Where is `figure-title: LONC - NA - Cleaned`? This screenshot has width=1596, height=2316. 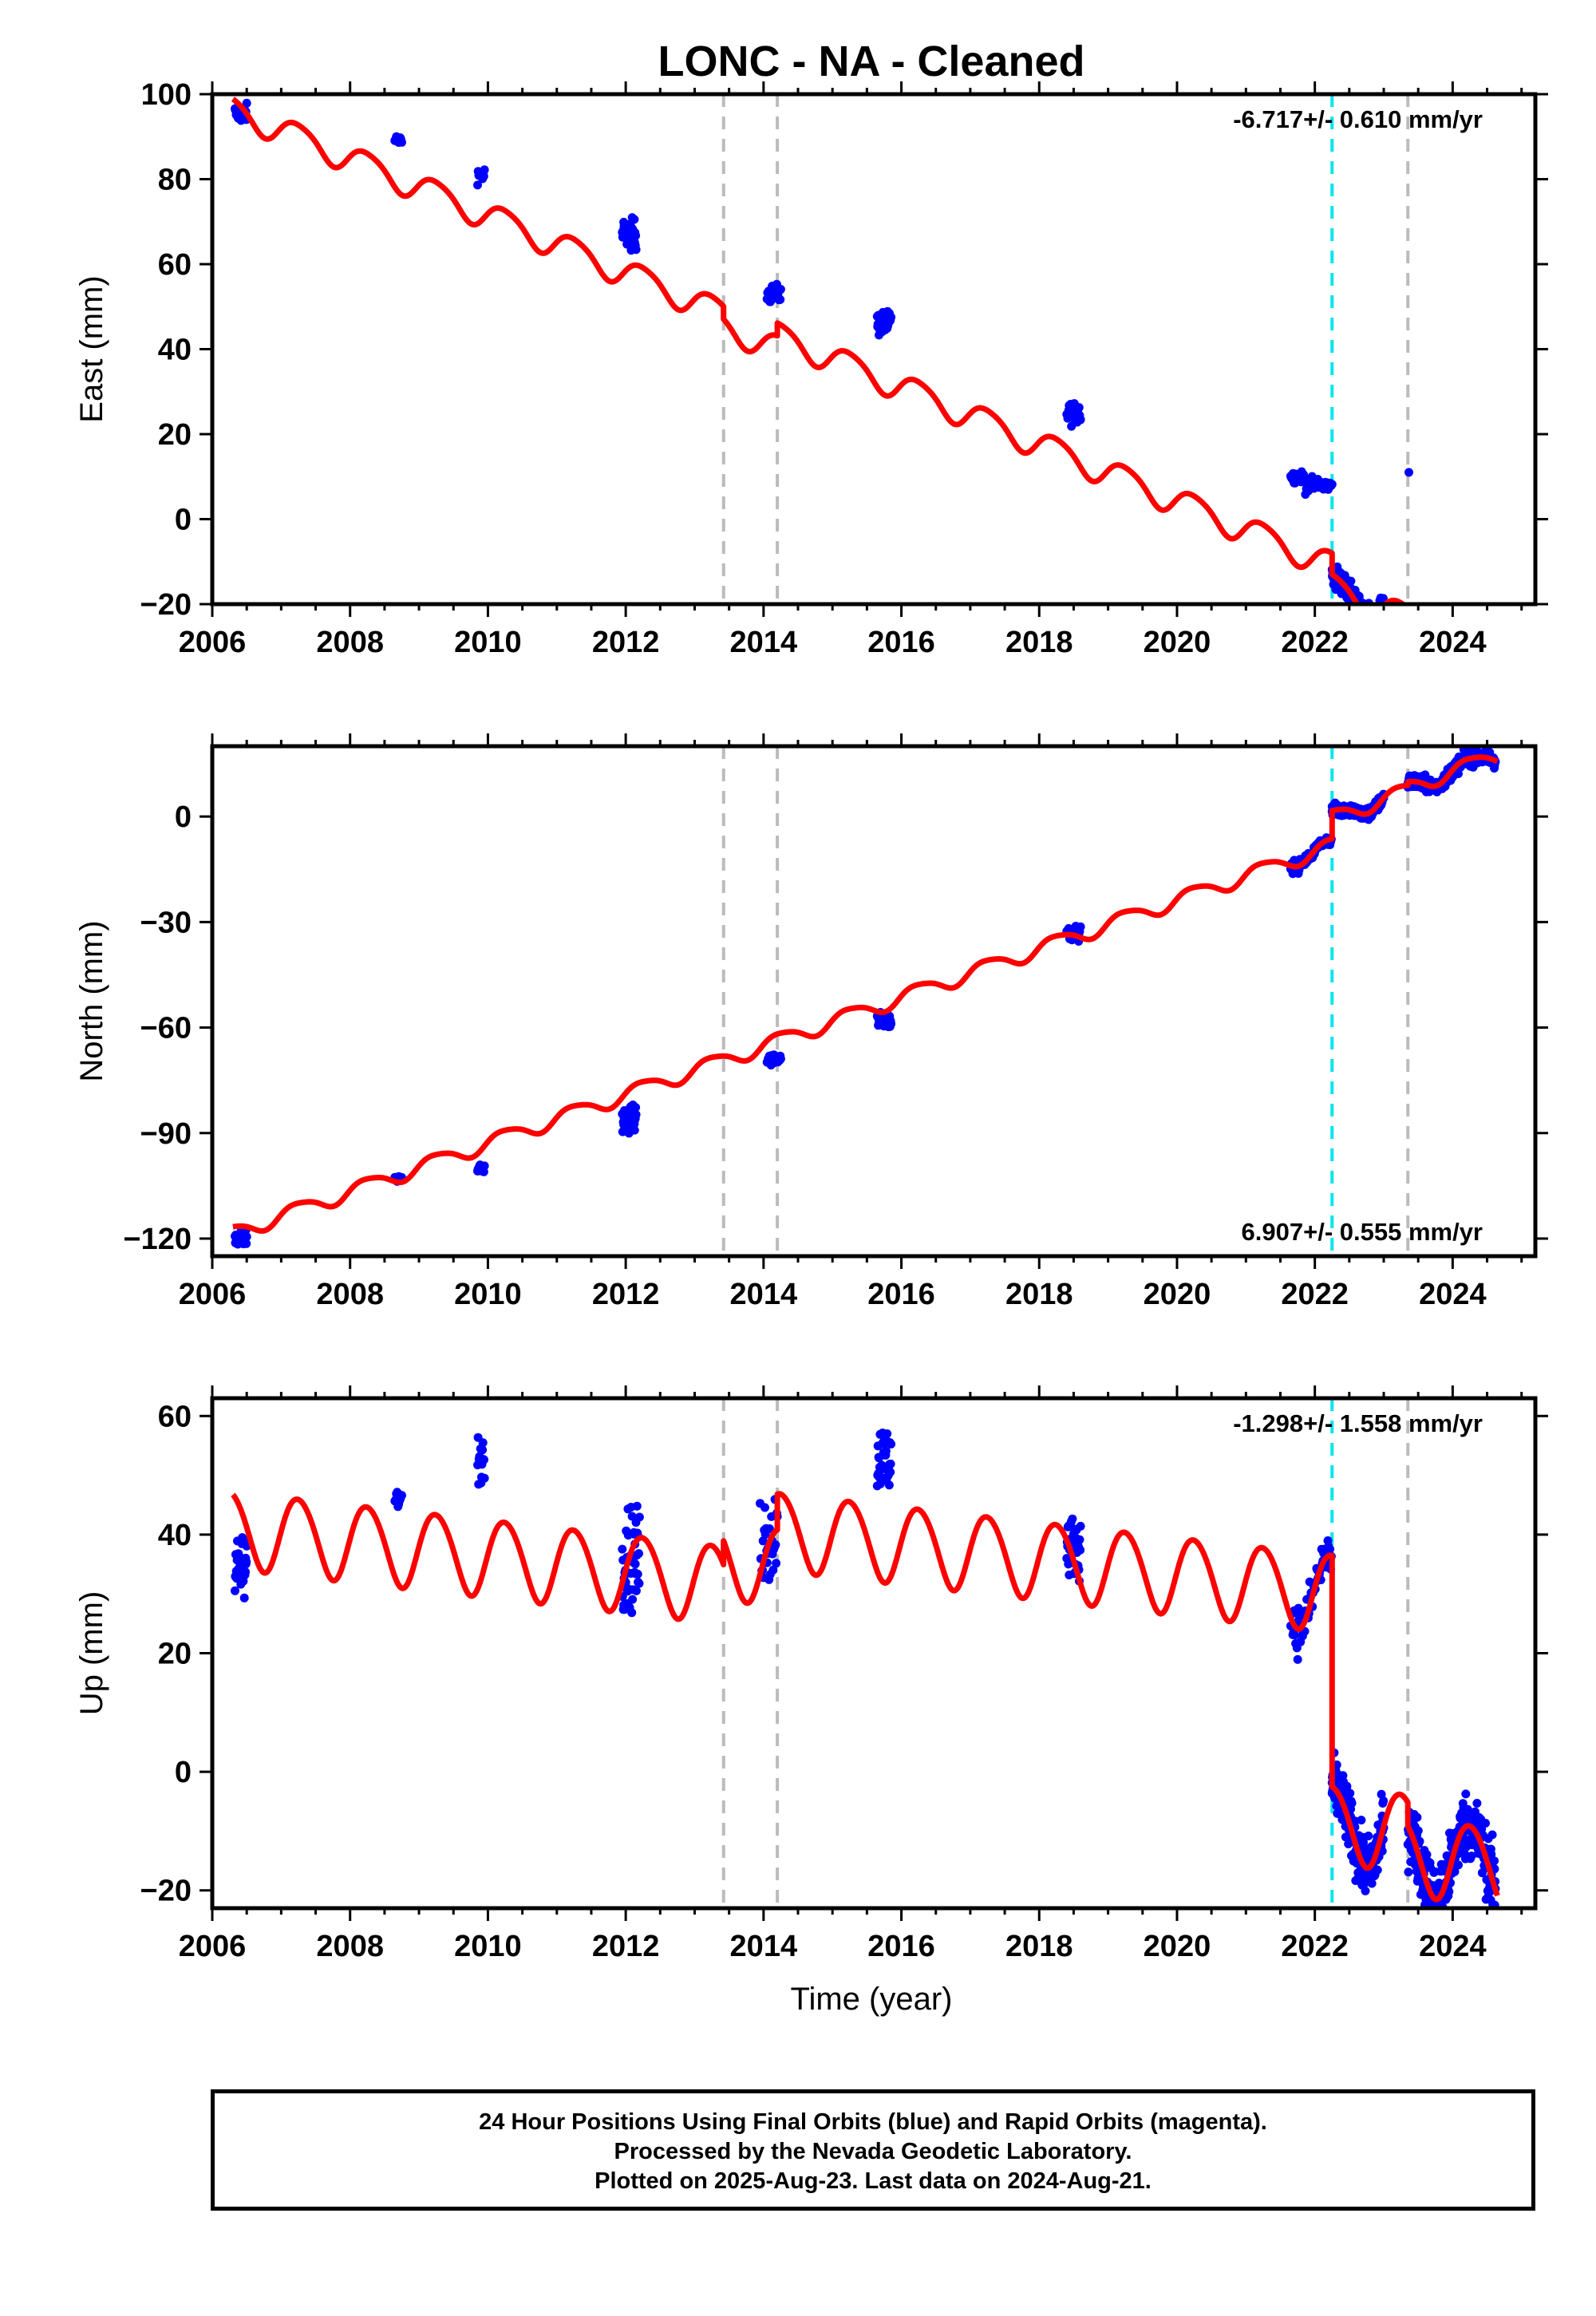
figure-title: LONC - NA - Cleaned is located at coordinates (871, 61).